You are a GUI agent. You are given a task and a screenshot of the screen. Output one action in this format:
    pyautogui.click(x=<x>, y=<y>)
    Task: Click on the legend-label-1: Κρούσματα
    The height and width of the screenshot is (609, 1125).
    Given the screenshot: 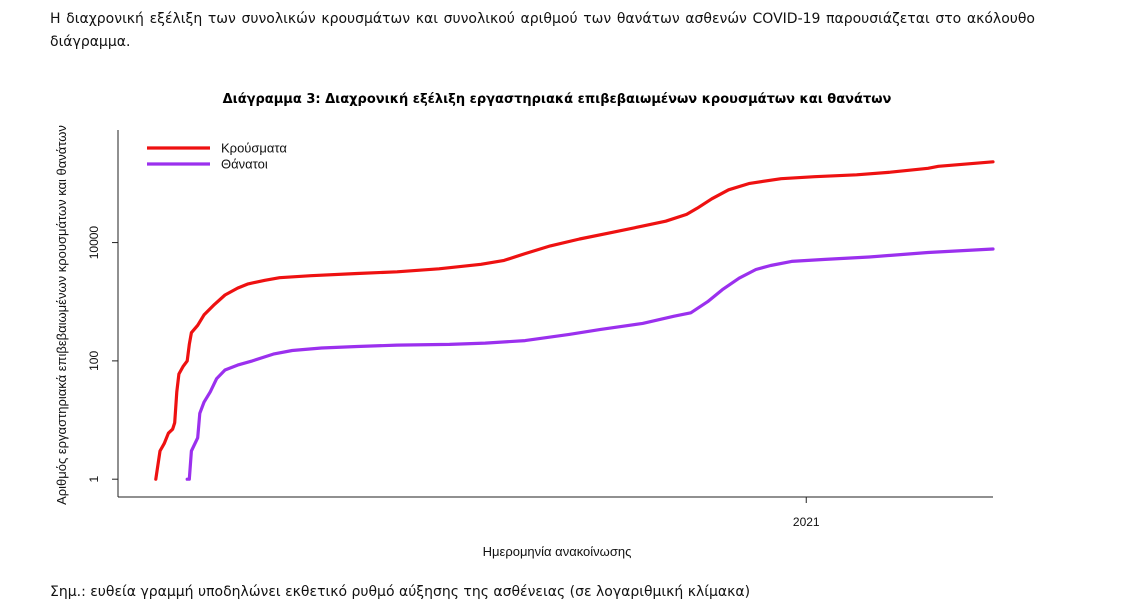 What is the action you would take?
    pyautogui.click(x=254, y=148)
    